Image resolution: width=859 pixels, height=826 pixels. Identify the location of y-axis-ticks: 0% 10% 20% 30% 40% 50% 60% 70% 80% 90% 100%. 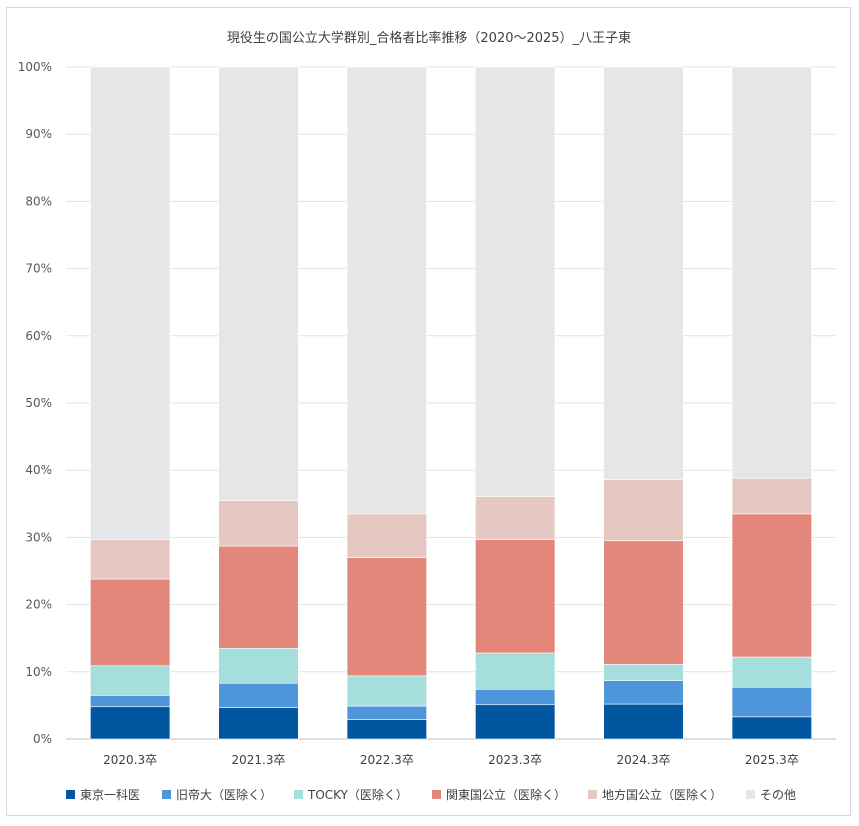
(35, 403).